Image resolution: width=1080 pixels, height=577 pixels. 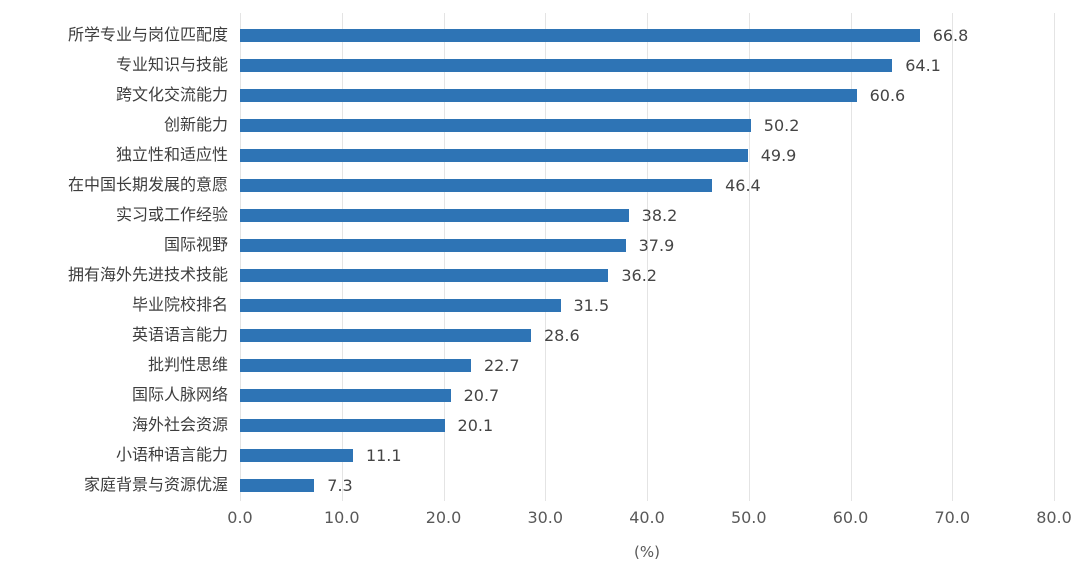 What do you see at coordinates (545, 517) in the screenshot?
I see `x-tick-label: 30.0` at bounding box center [545, 517].